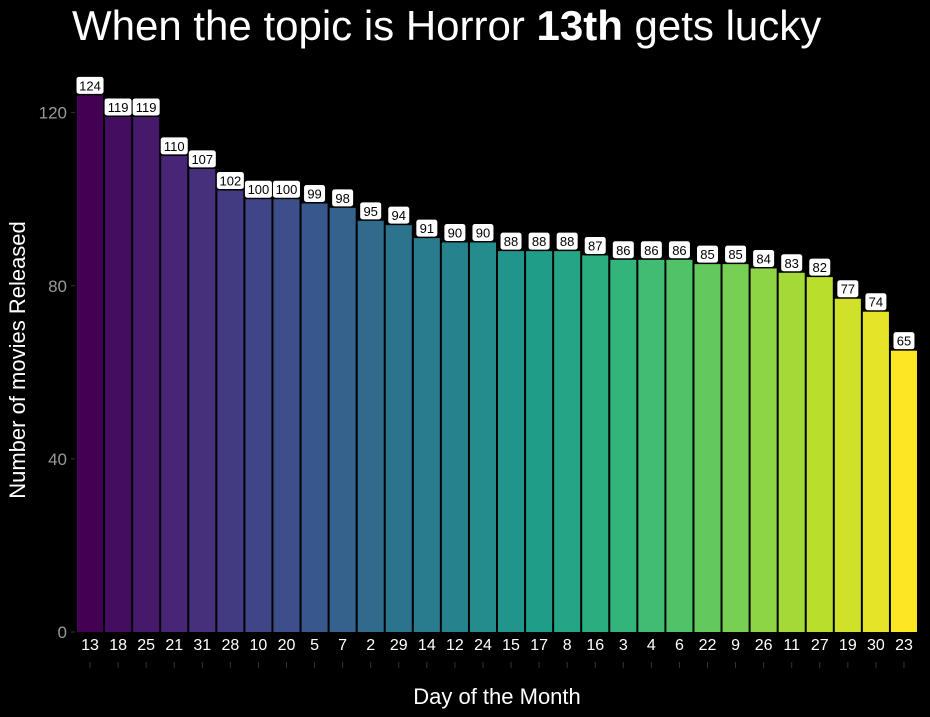 This screenshot has width=930, height=717. What do you see at coordinates (53, 113) in the screenshot?
I see `y-tick-label: 120` at bounding box center [53, 113].